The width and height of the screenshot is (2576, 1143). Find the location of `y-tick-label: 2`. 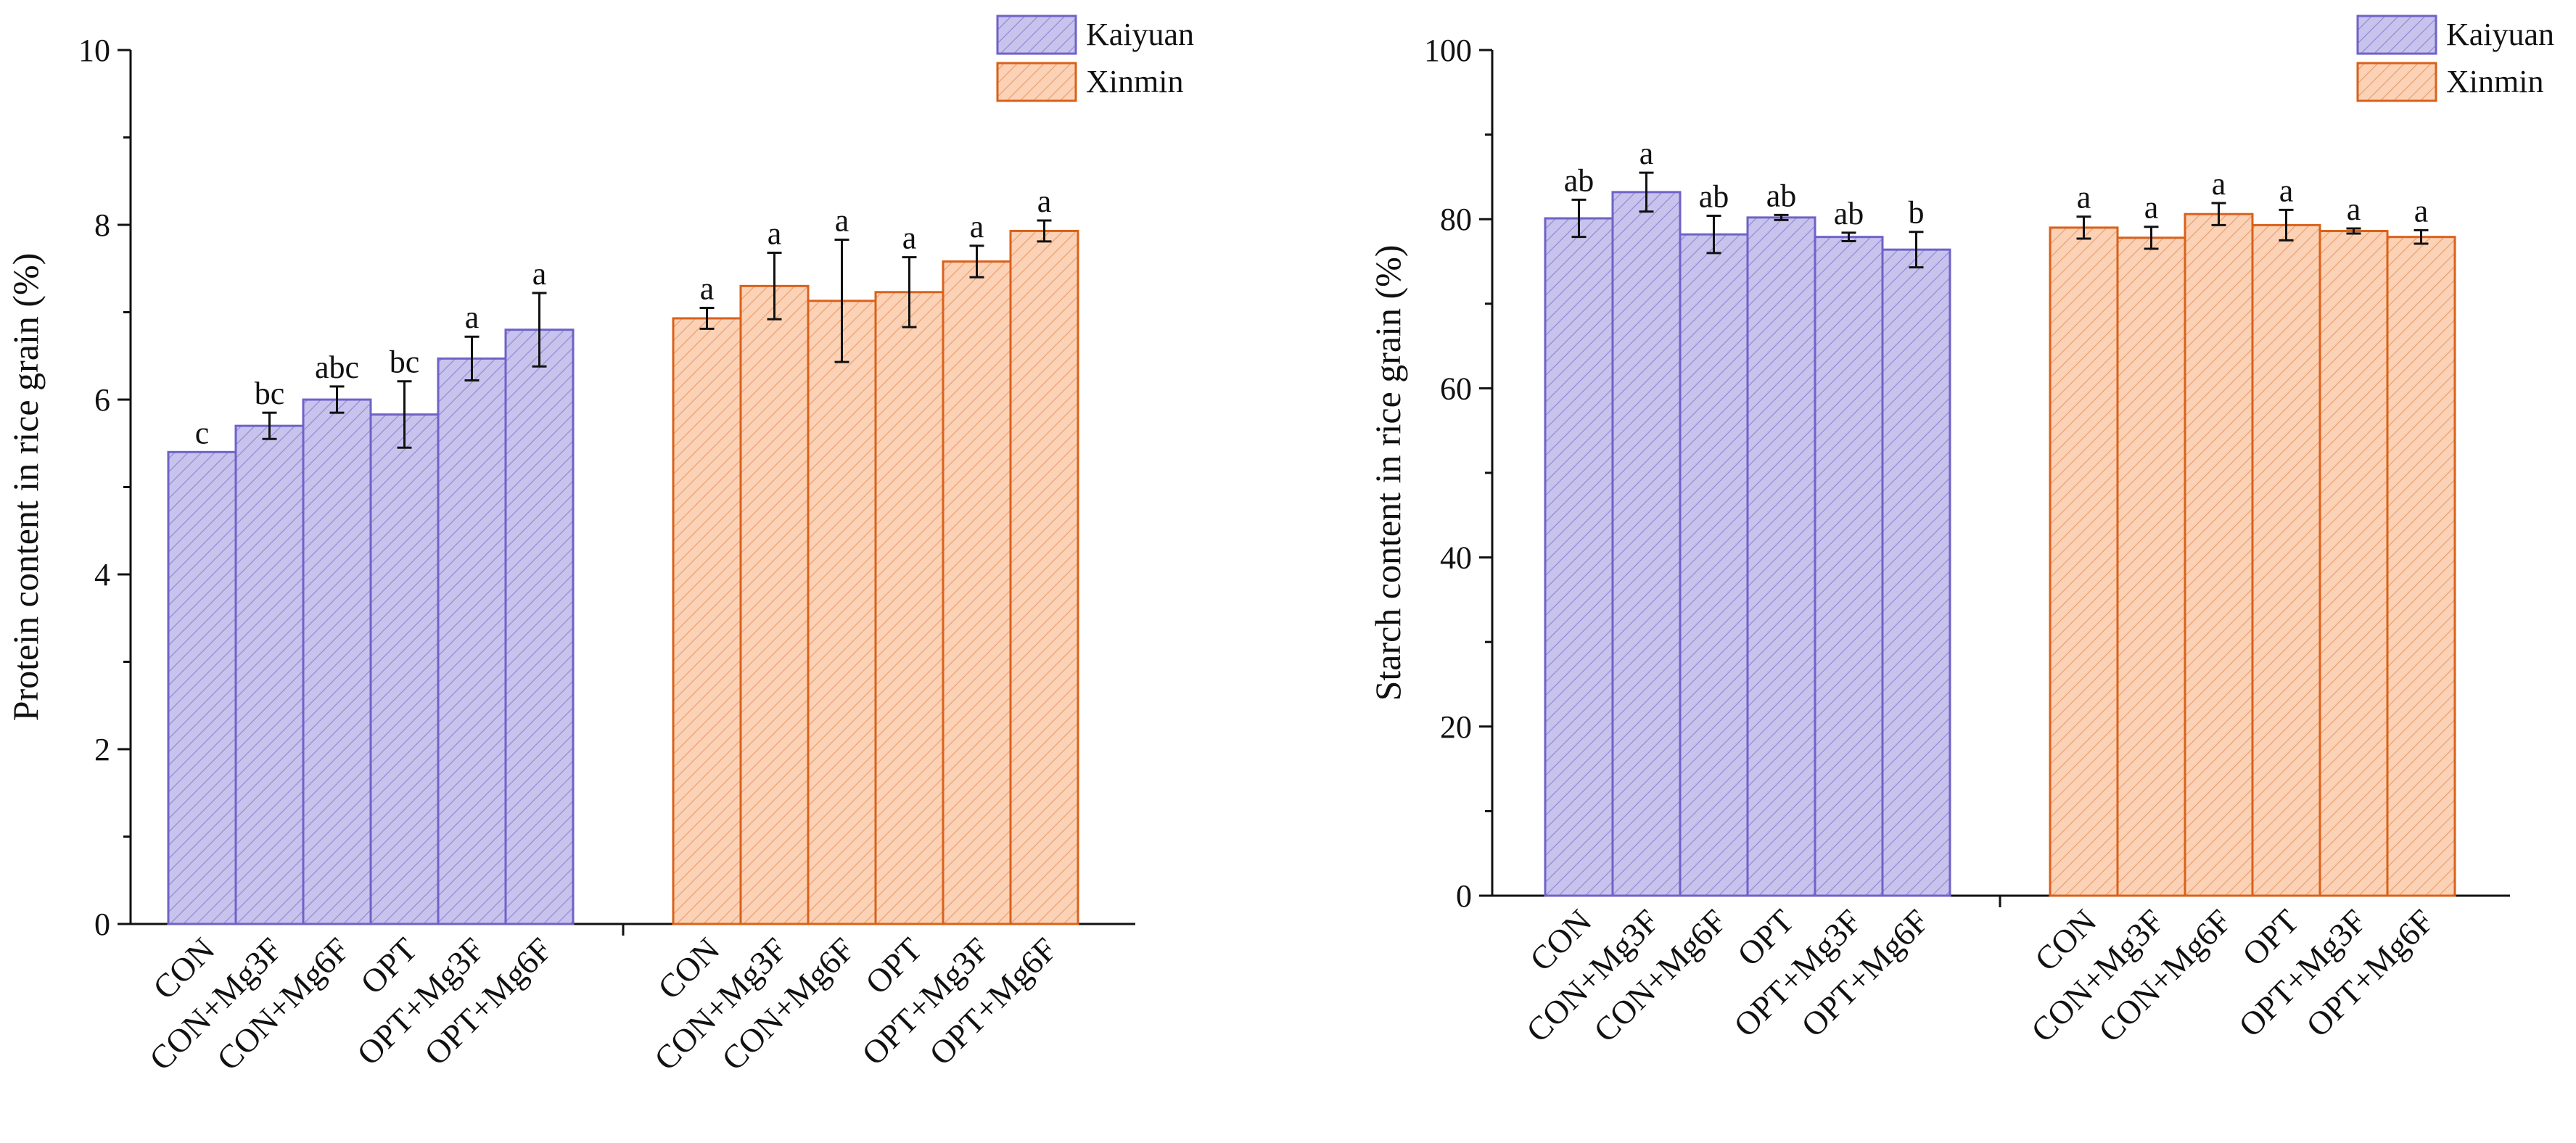

y-tick-label: 2 is located at coordinates (102, 749).